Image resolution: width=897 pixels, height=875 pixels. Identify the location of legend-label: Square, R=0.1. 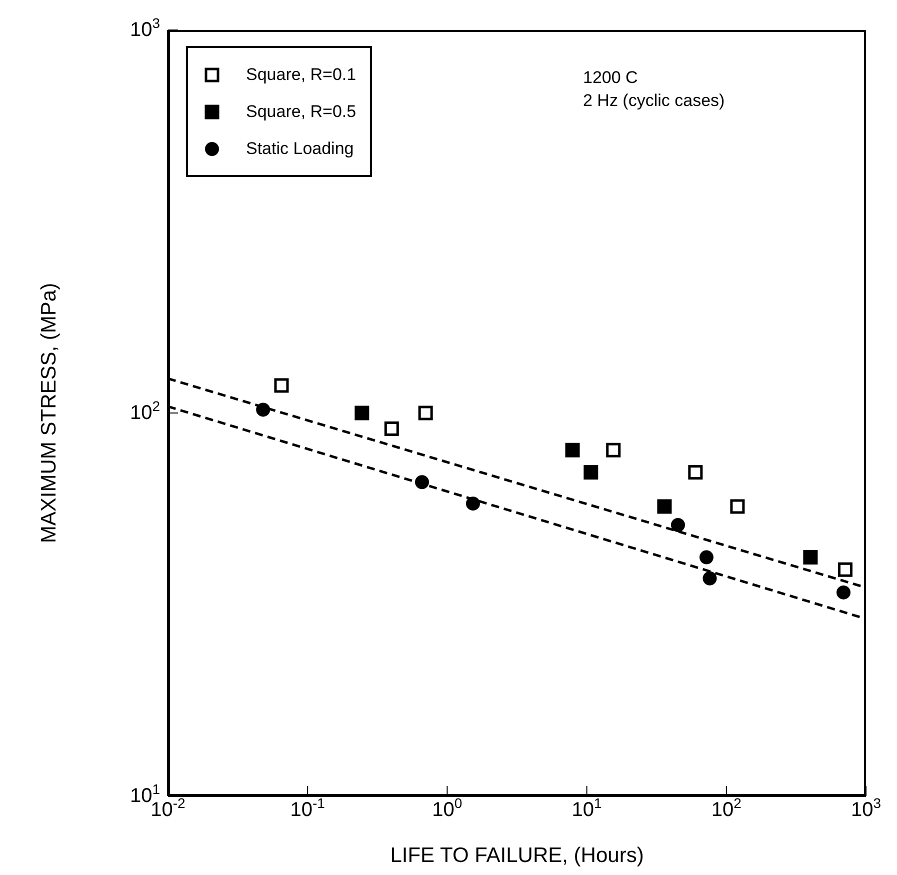
(301, 74).